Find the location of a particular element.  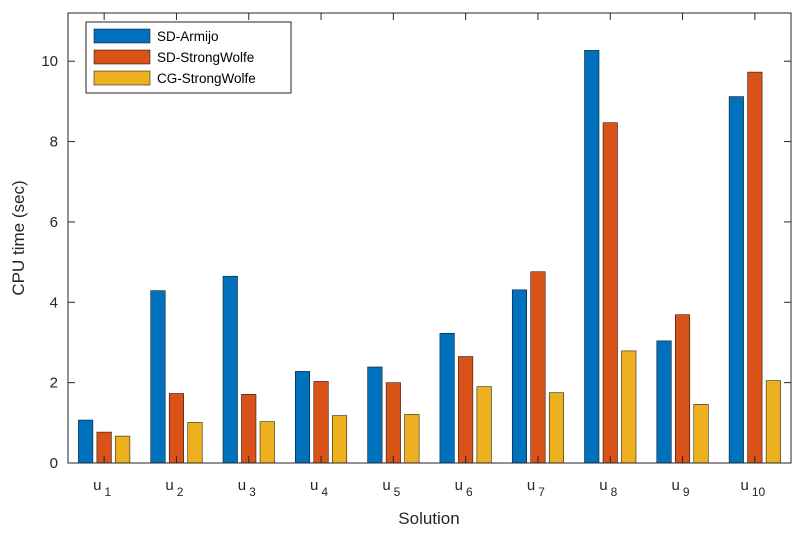

y-tick-label: 10 is located at coordinates (49, 61).